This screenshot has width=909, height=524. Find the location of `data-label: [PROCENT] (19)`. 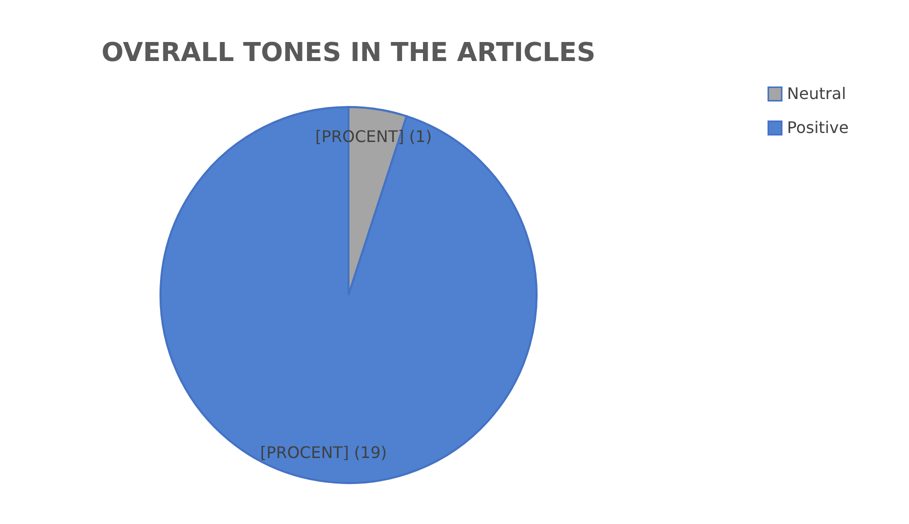

data-label: [PROCENT] (19) is located at coordinates (323, 452).